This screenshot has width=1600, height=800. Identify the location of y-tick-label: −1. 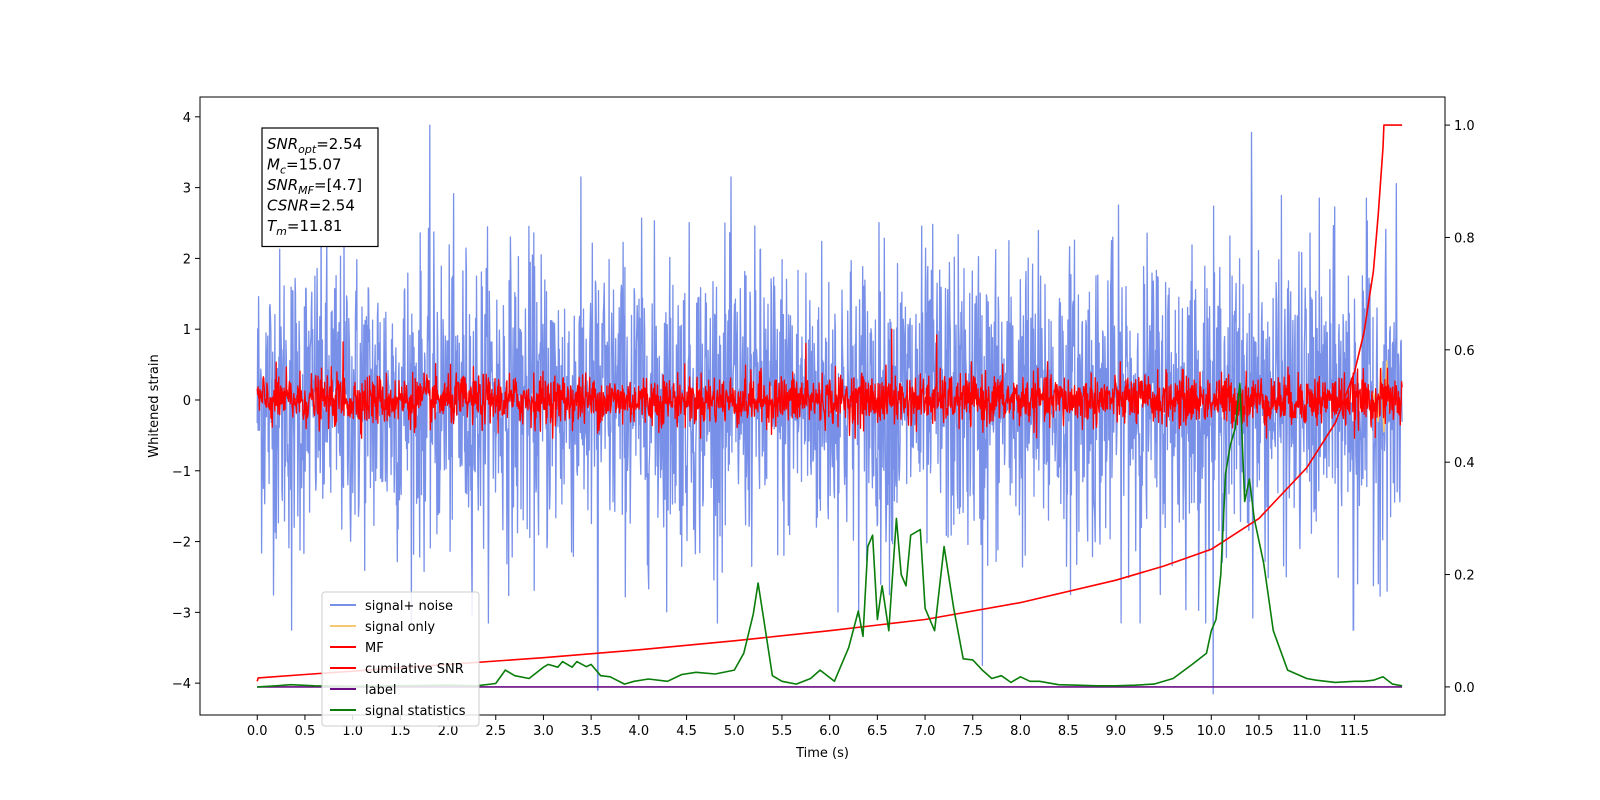
(181, 472).